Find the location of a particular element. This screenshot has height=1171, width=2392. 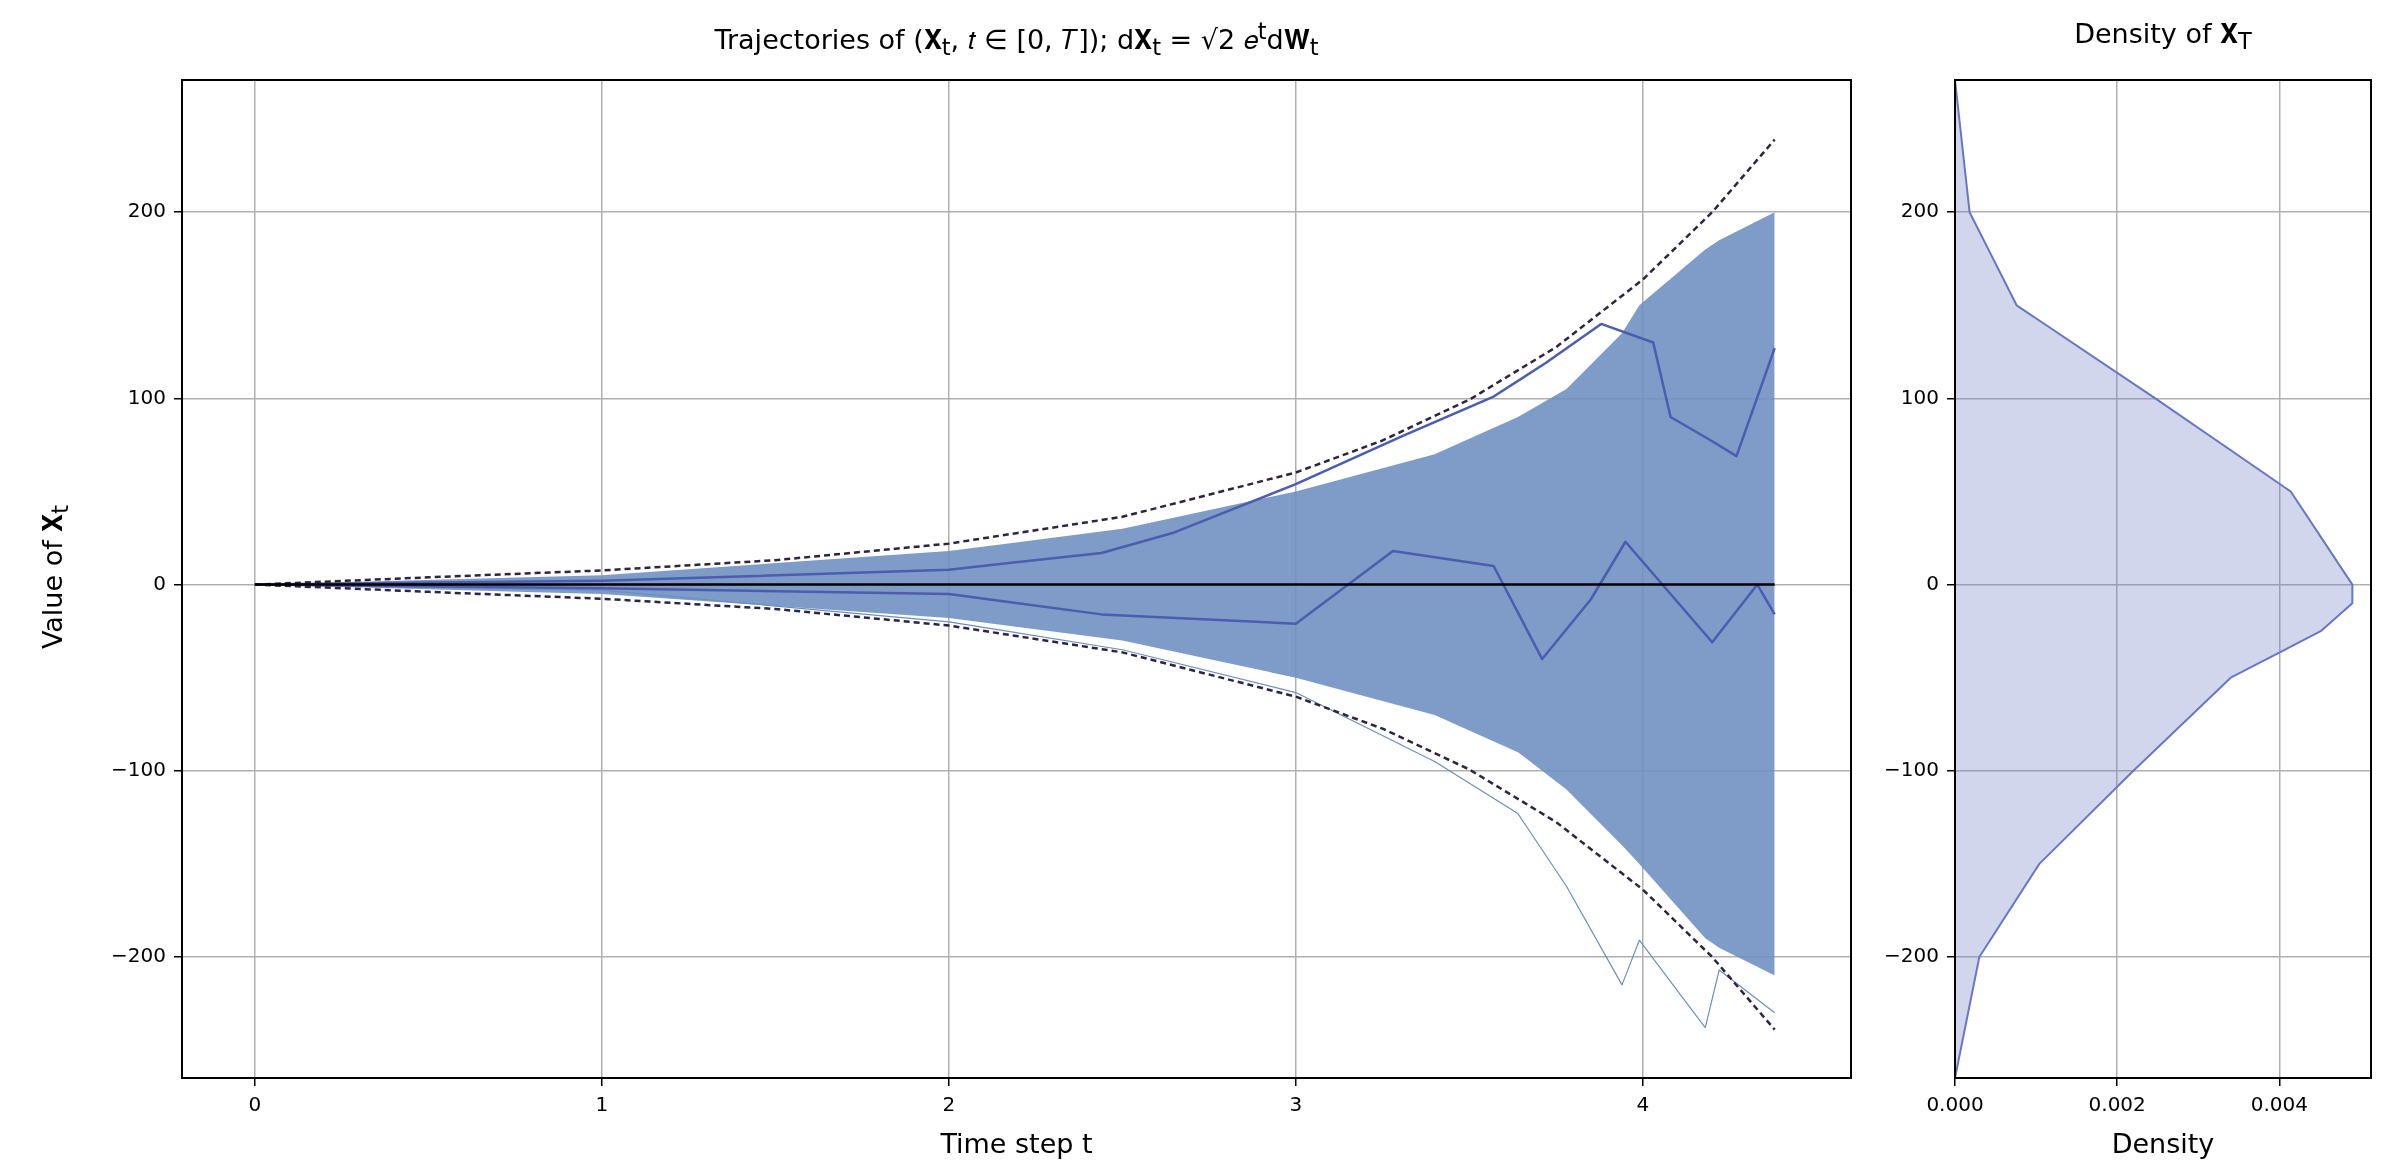

chart-title: Trajectories of (𝐗$_{t}$, 𝑡 ∈ [0, 𝑇]); d𝐗$_{t}$ = √2 𝑒$^{t}$d𝐖$_{t}$ is located at coordinates (1016, 39).